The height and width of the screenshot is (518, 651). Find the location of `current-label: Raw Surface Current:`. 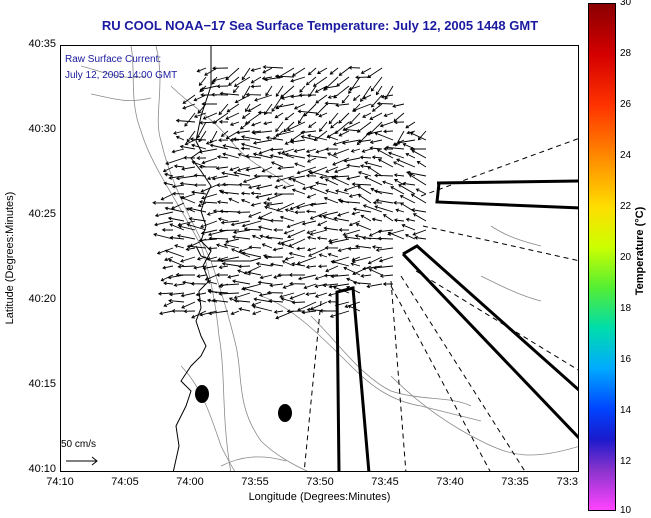

current-label: Raw Surface Current: is located at coordinates (113, 59).